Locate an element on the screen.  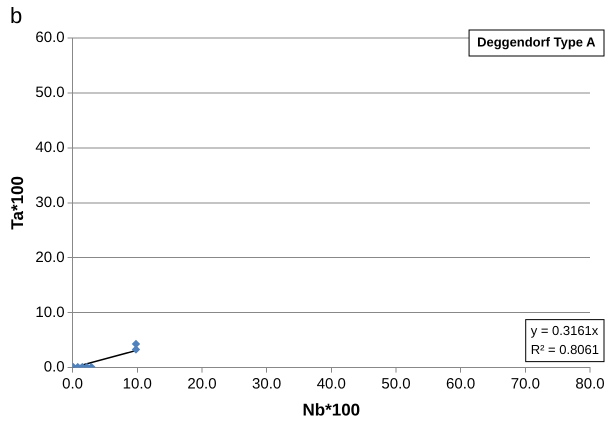
x-tick-label: 20.0 is located at coordinates (202, 384).